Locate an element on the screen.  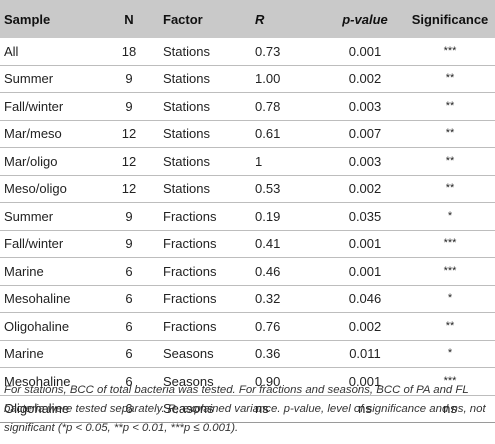
table-row: Summer 9 Stations 1.00 0.002 ** is located at coordinates (247, 79).